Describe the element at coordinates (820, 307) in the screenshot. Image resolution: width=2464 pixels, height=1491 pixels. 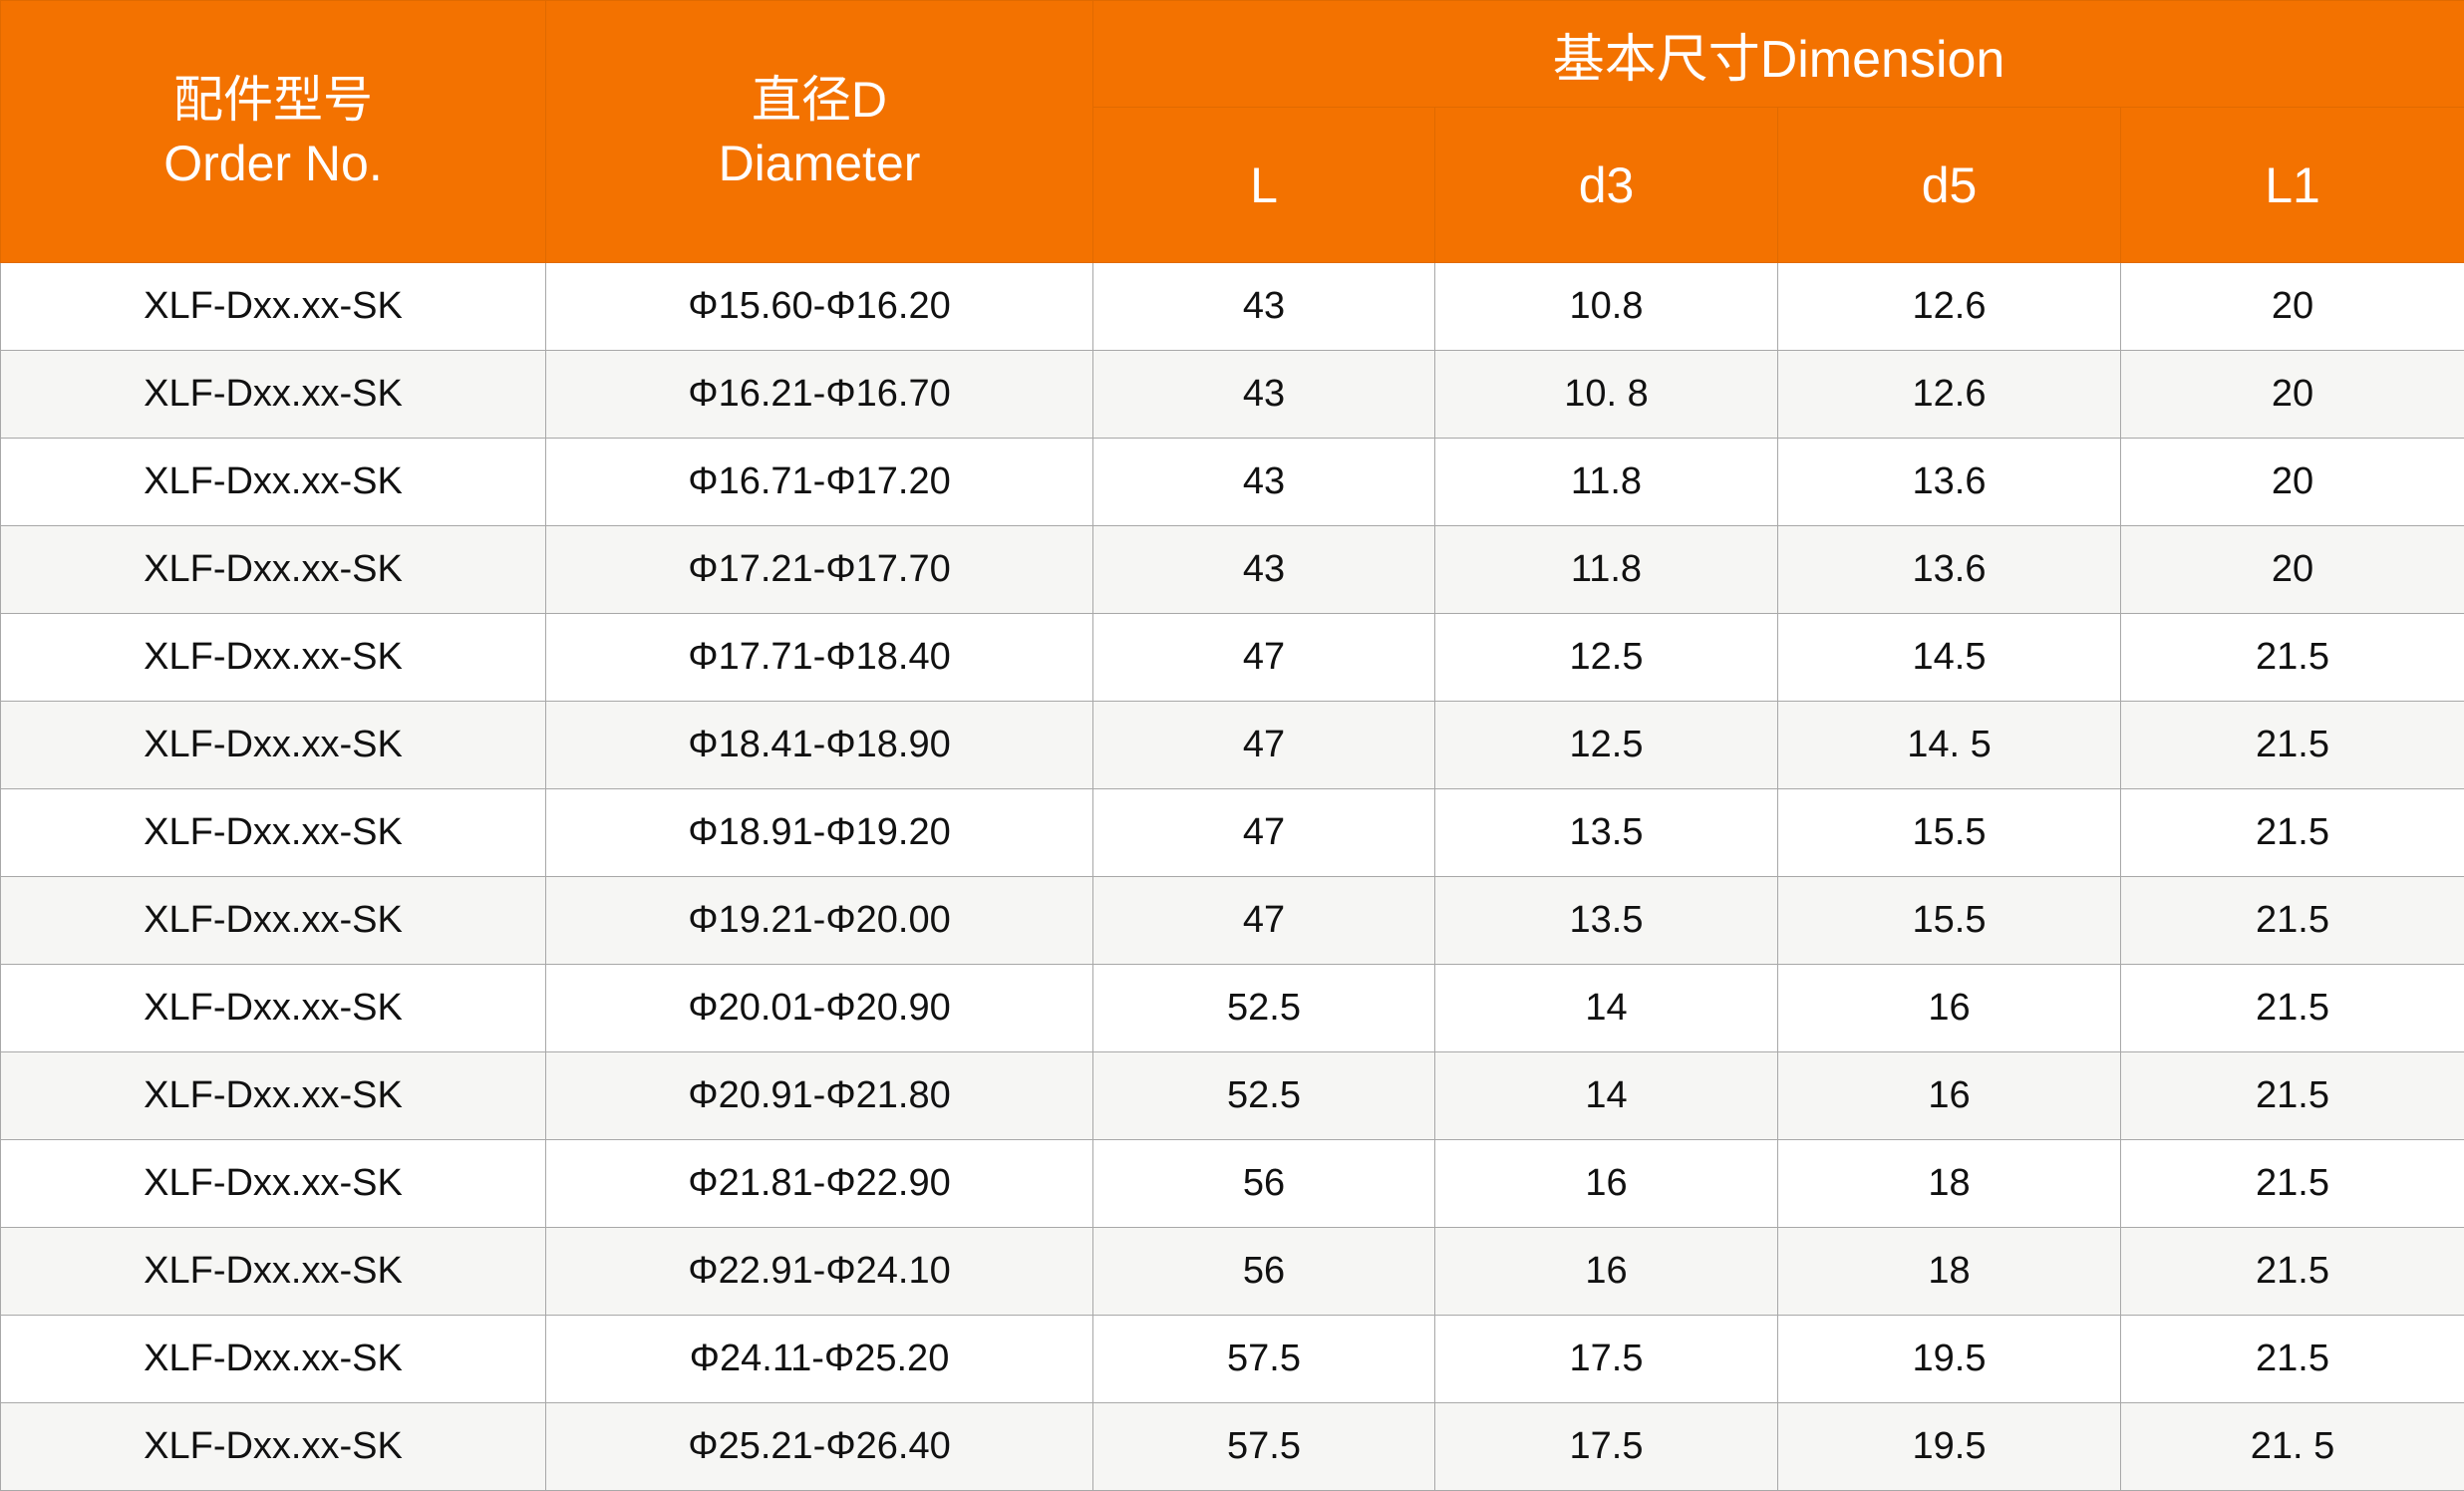
I see `cell-diameter: Φ15.60-Φ16.20` at that location.